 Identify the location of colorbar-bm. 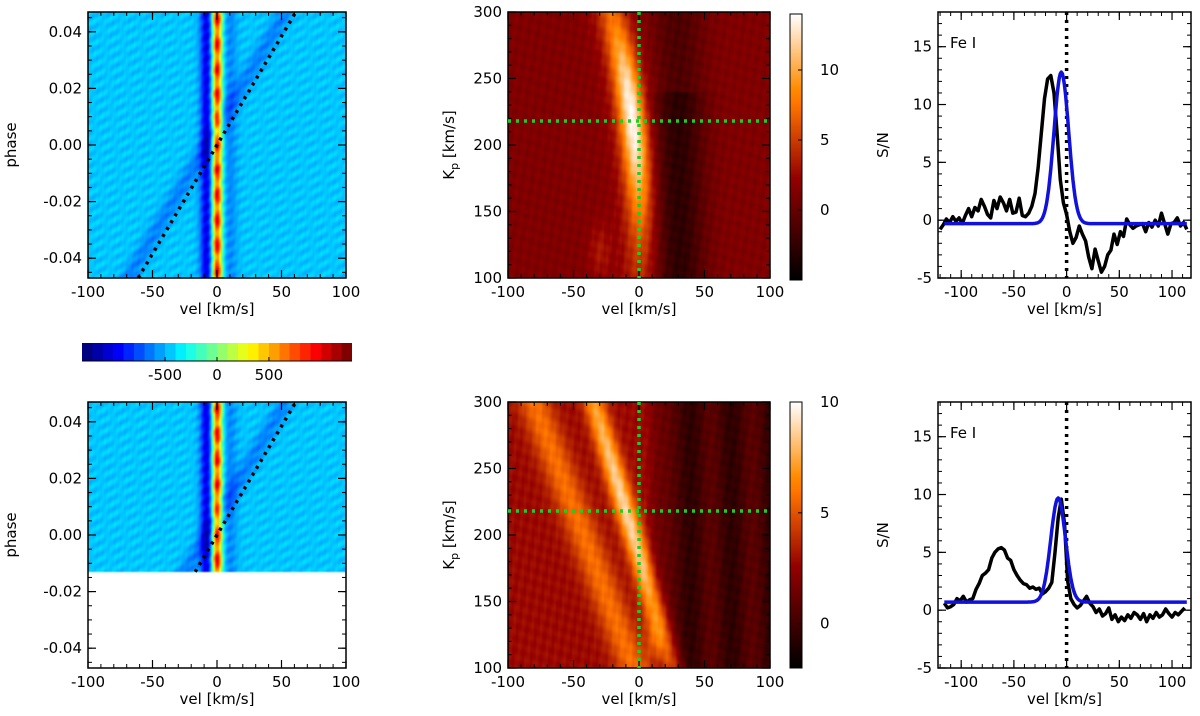
(796, 535).